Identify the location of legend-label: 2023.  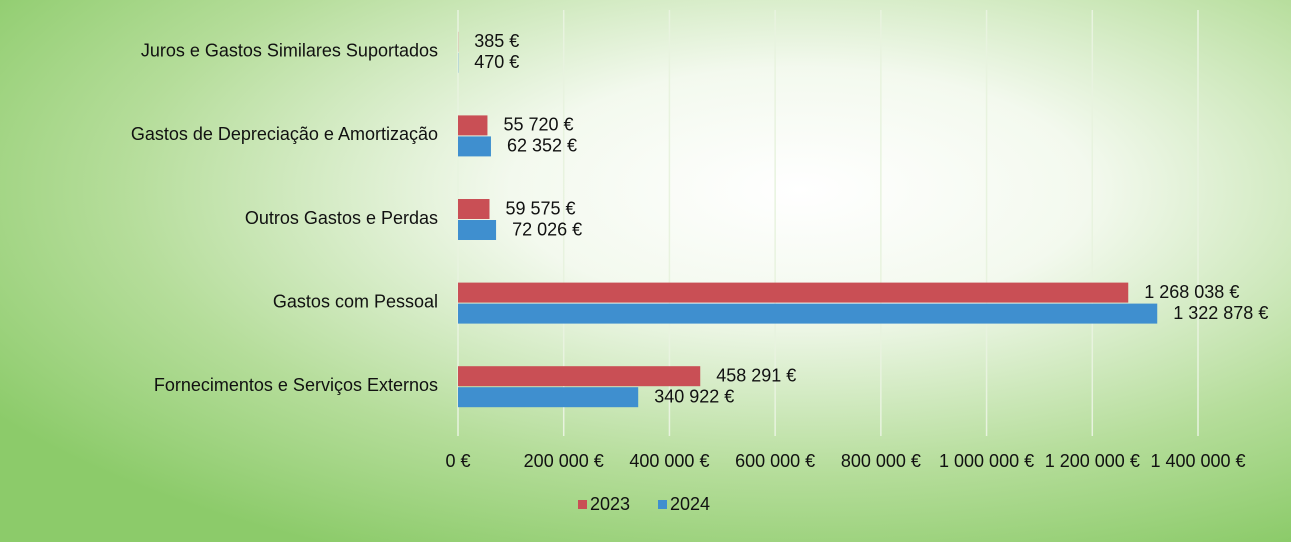
(610, 504).